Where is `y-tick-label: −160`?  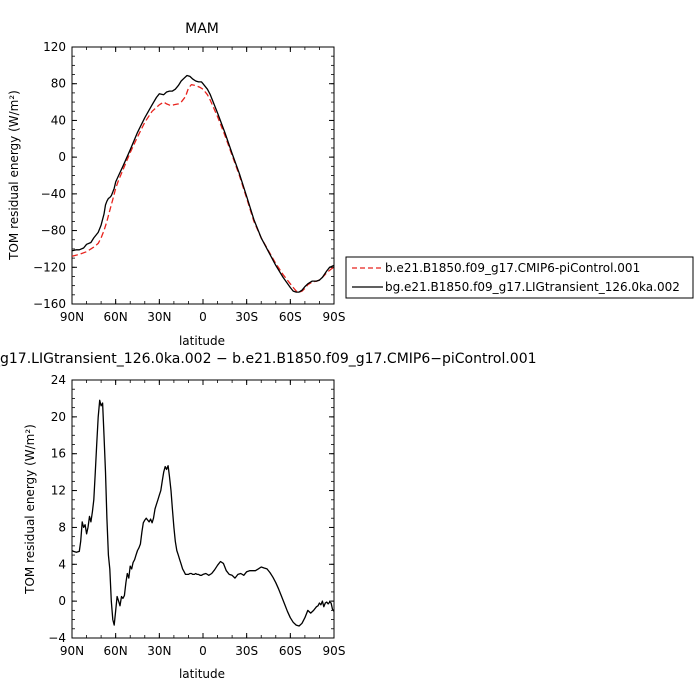 y-tick-label: −160 is located at coordinates (49, 304).